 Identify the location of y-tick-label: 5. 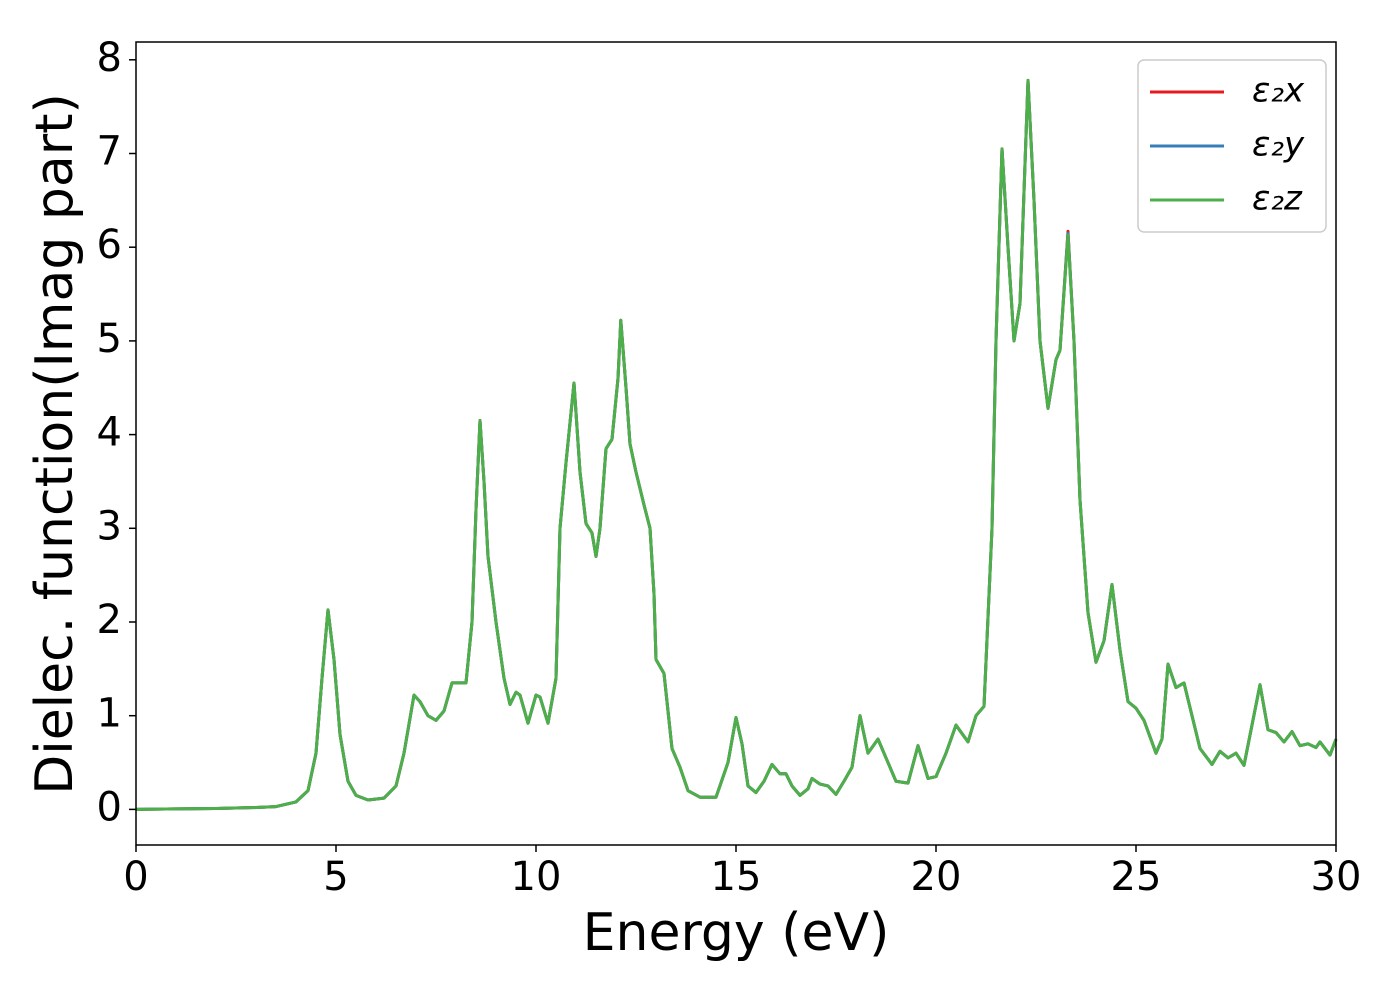
(109, 339).